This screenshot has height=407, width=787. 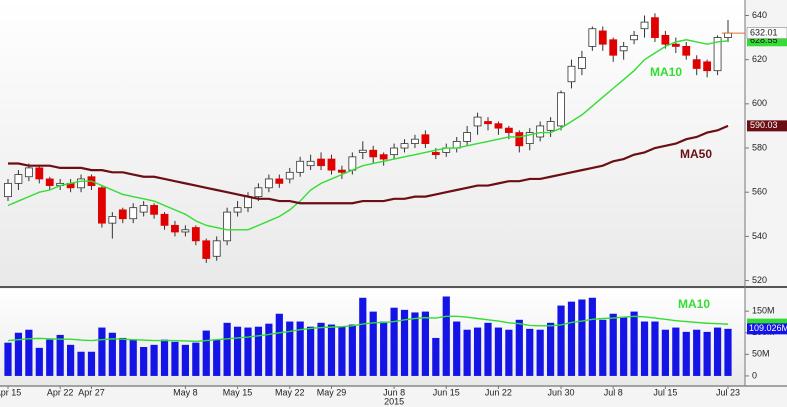 I want to click on last-value-label: 590.03, so click(x=764, y=125).